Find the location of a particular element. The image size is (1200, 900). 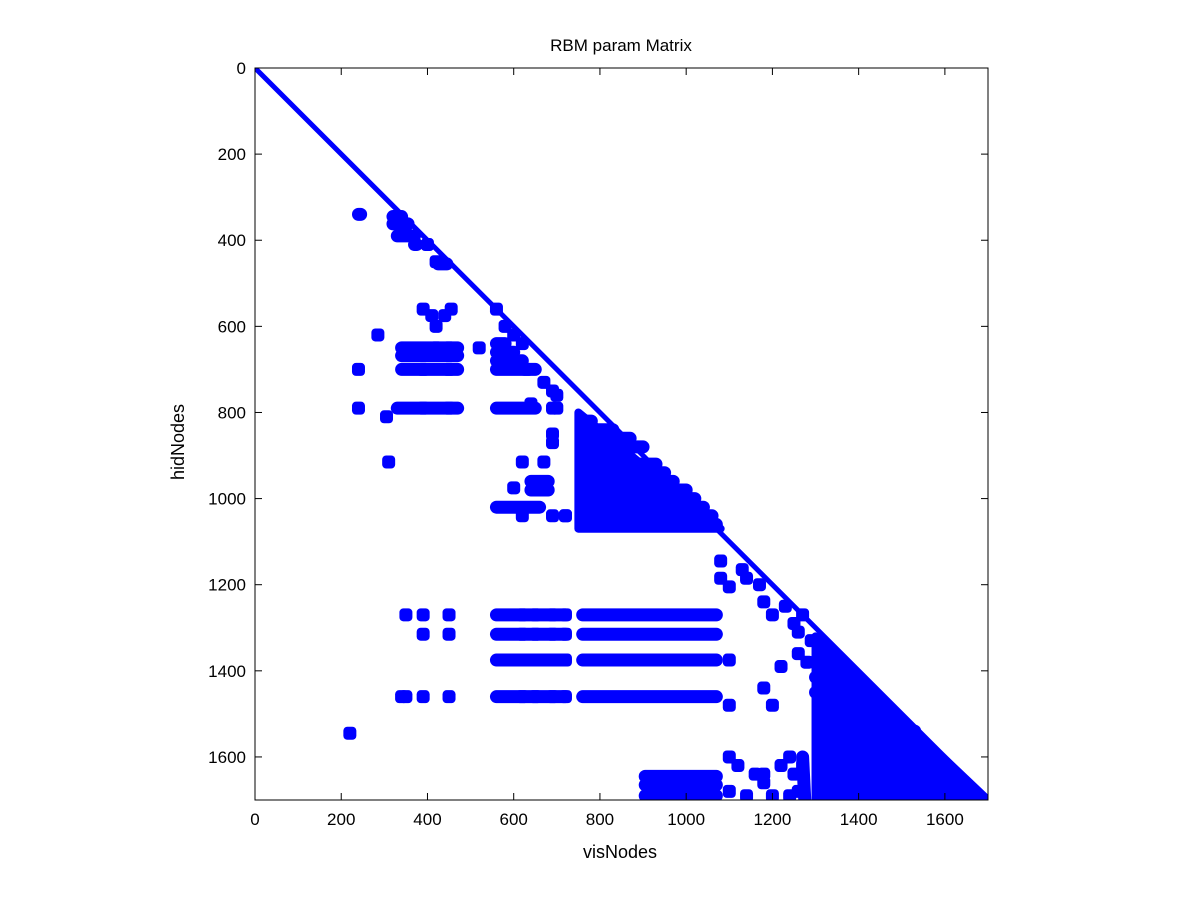

y-tick-label-600: 600 is located at coordinates (232, 326).